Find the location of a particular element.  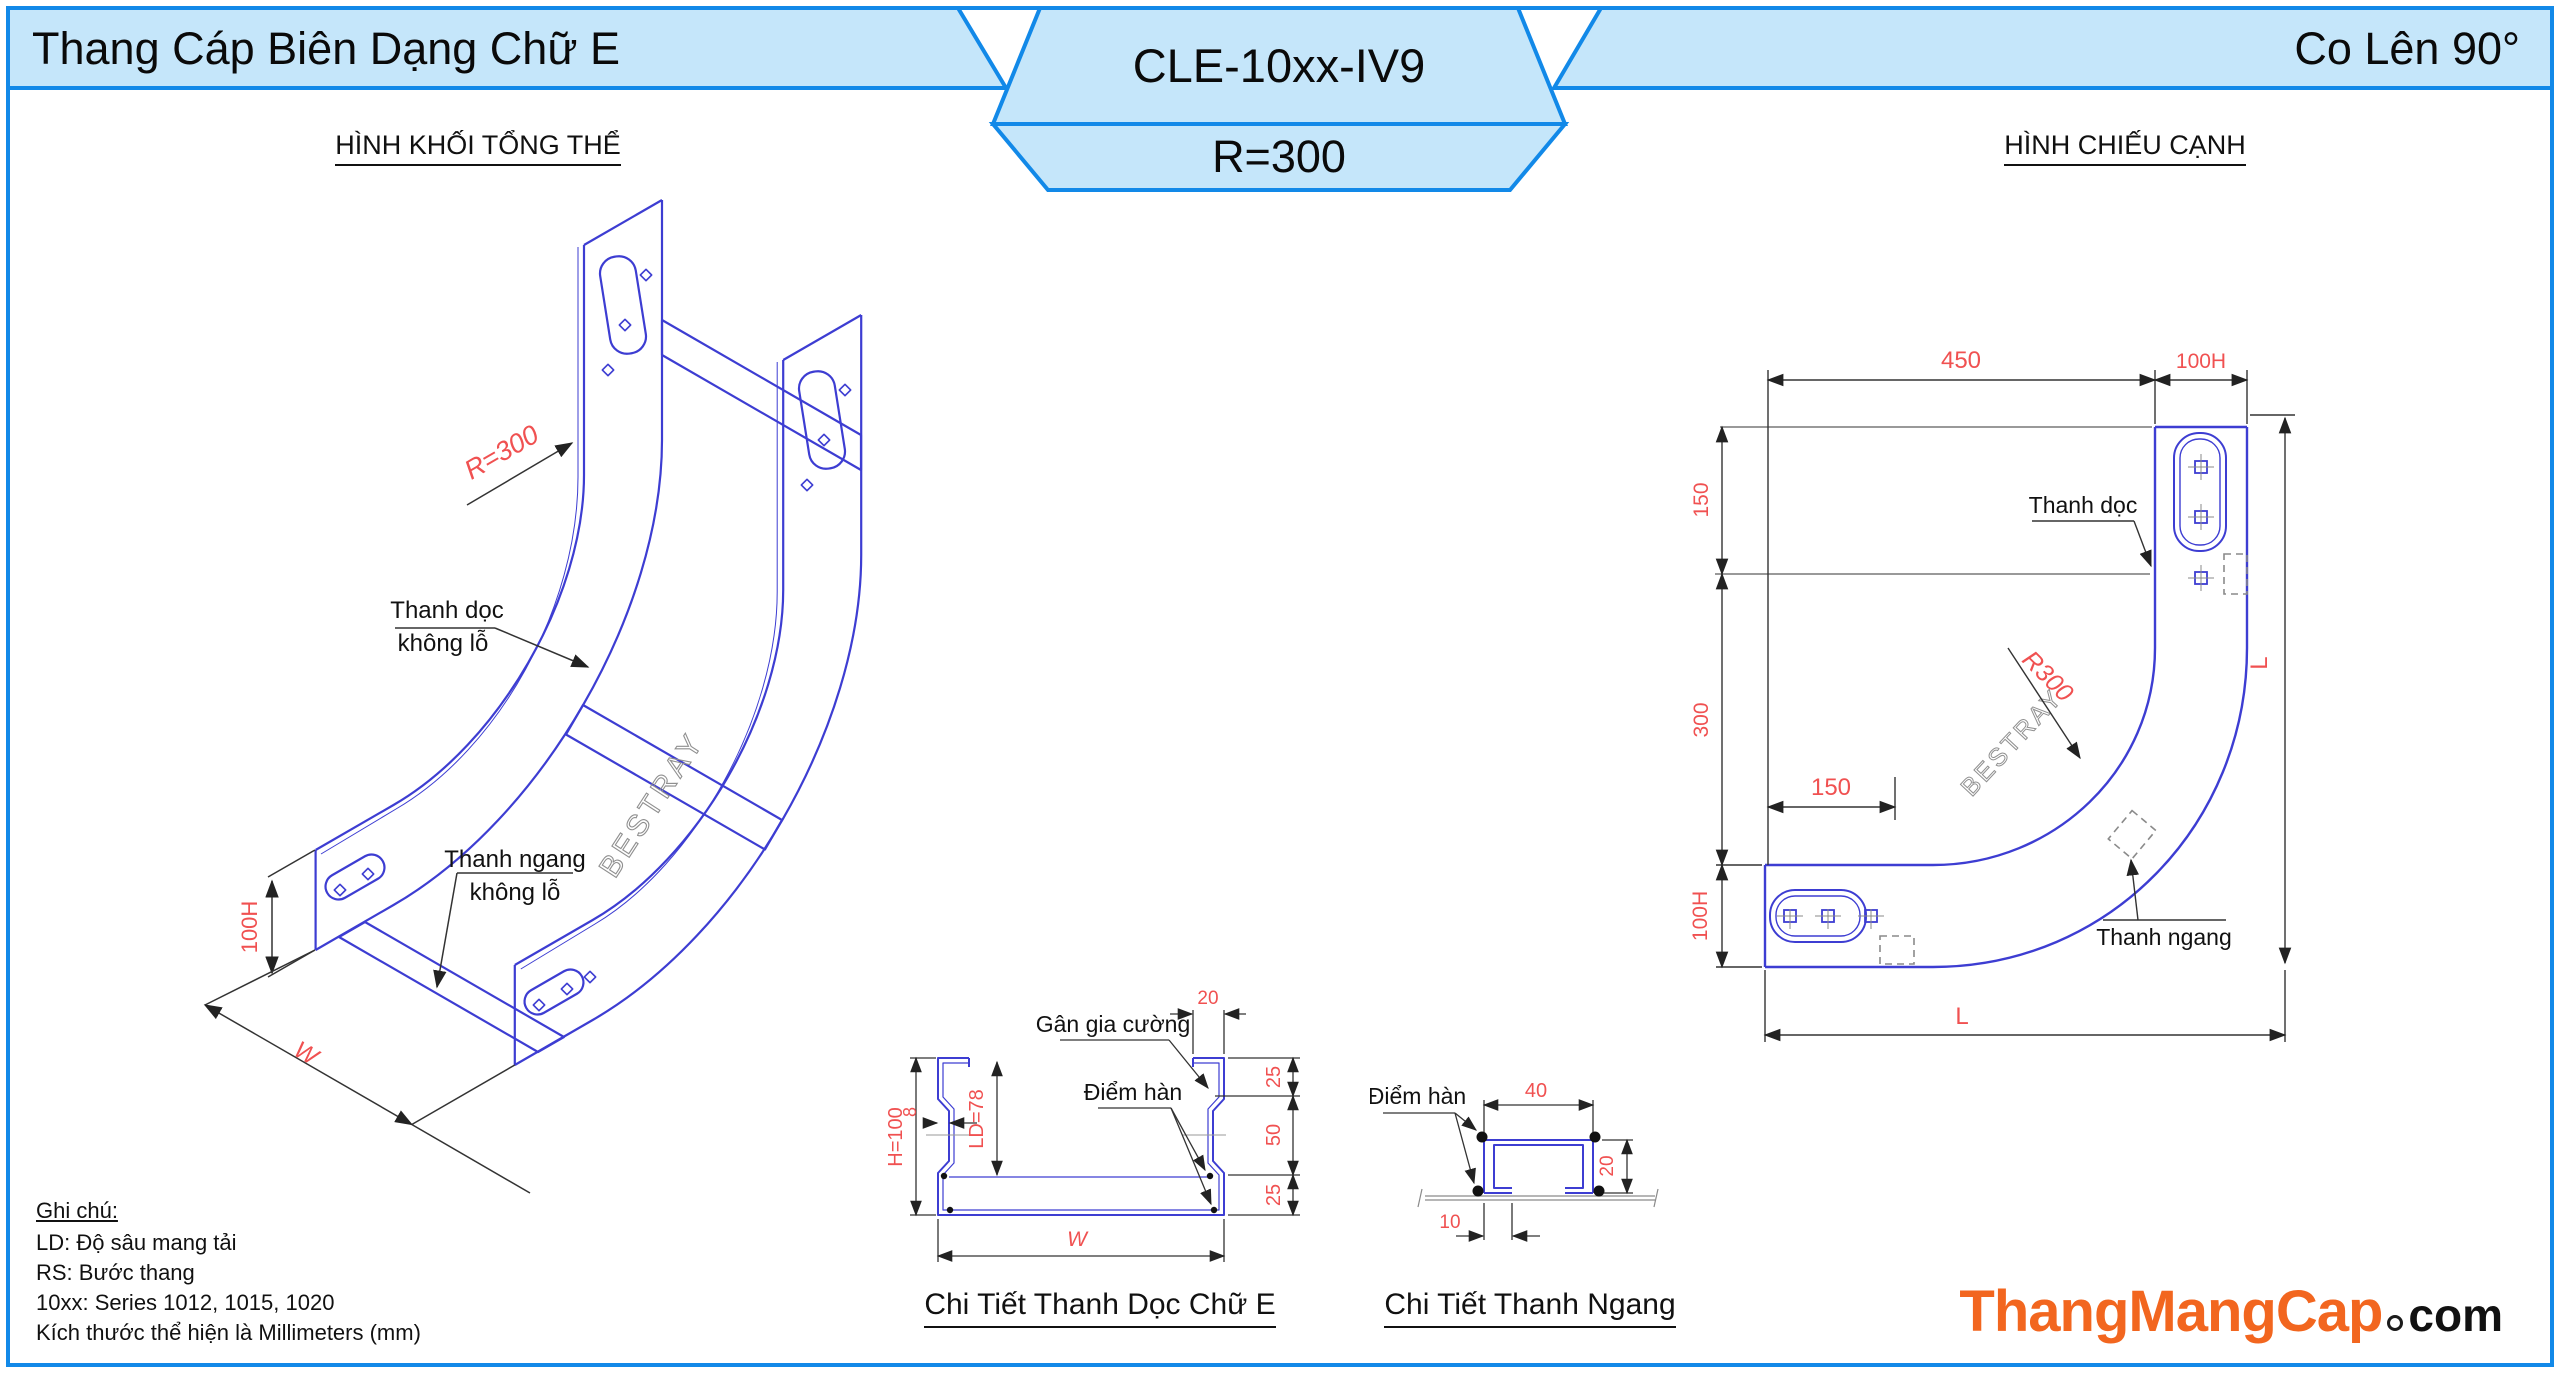

side-dim-100h-bottom: 100H is located at coordinates (1701, 916).